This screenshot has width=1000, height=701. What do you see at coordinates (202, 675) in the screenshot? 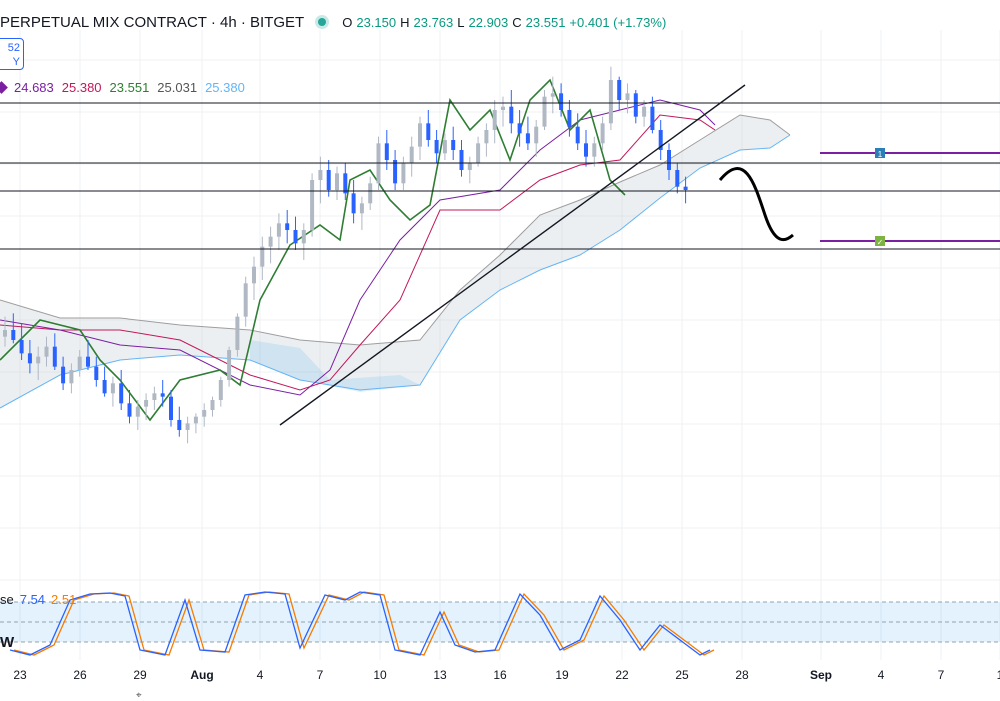
I see `time-label: Aug` at bounding box center [202, 675].